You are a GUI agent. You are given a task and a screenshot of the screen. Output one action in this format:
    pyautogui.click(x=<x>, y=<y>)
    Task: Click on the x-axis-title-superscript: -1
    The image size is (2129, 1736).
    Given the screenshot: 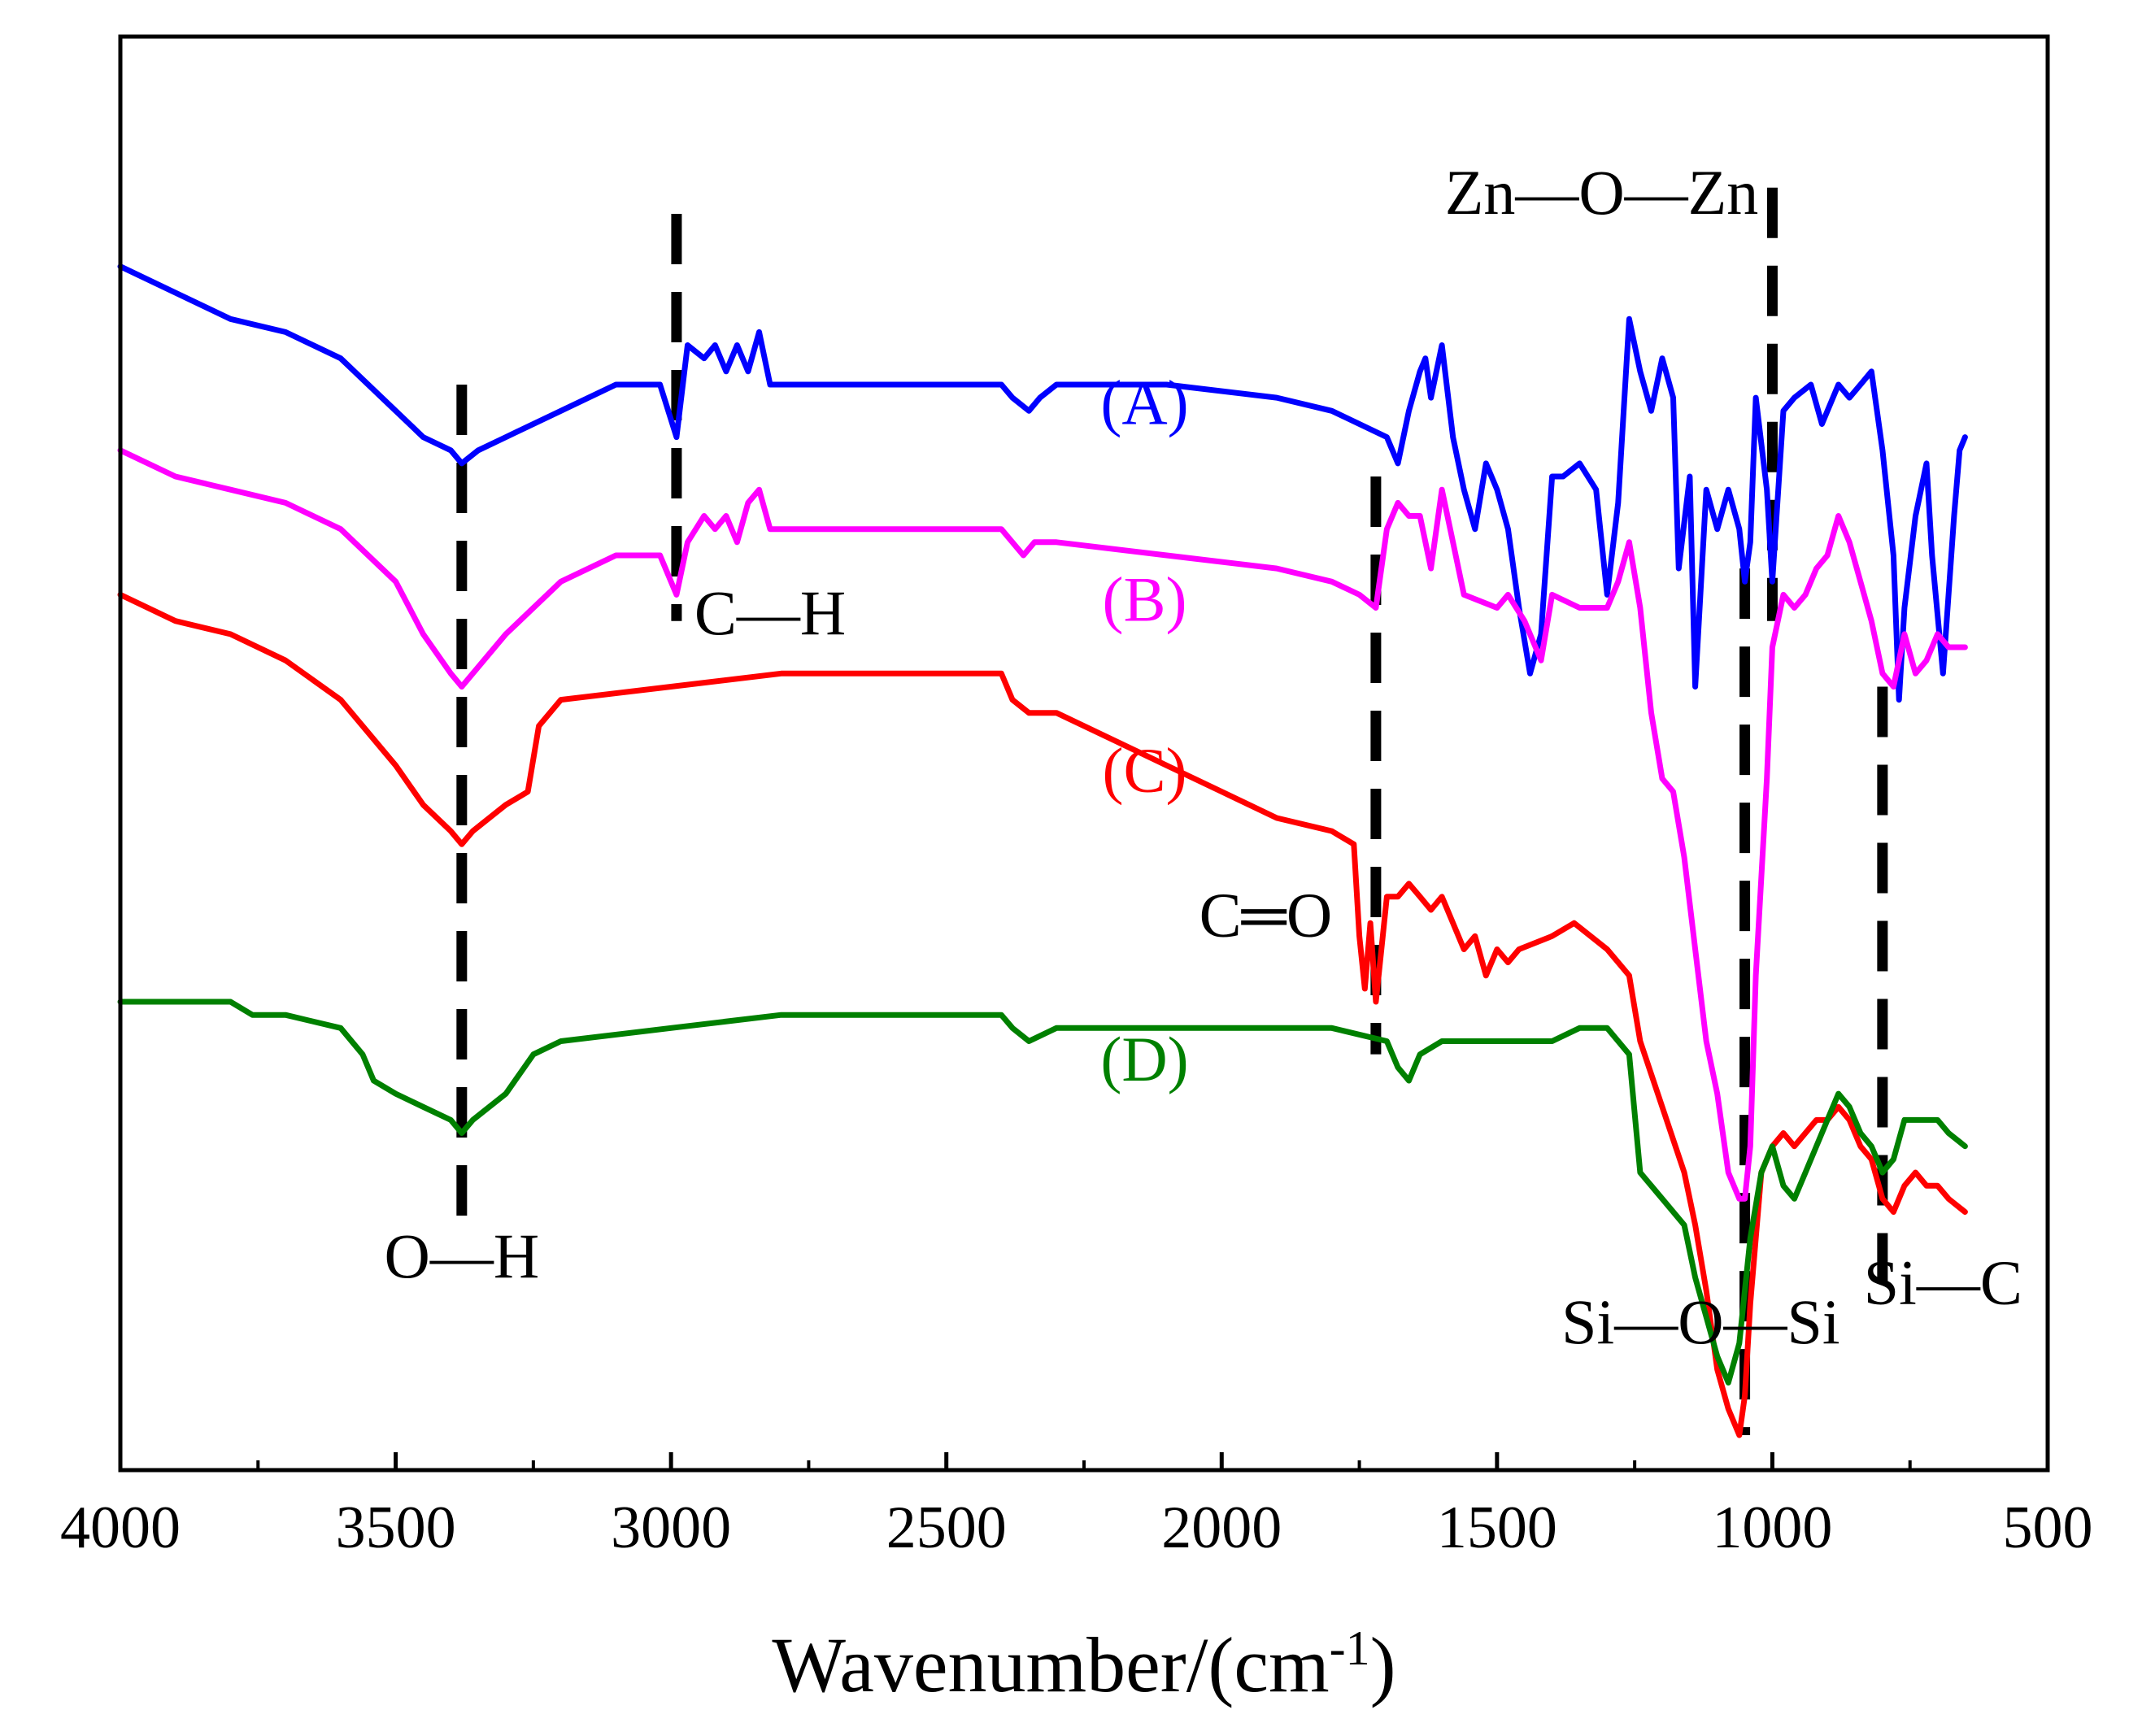 What is the action you would take?
    pyautogui.click(x=1350, y=1648)
    